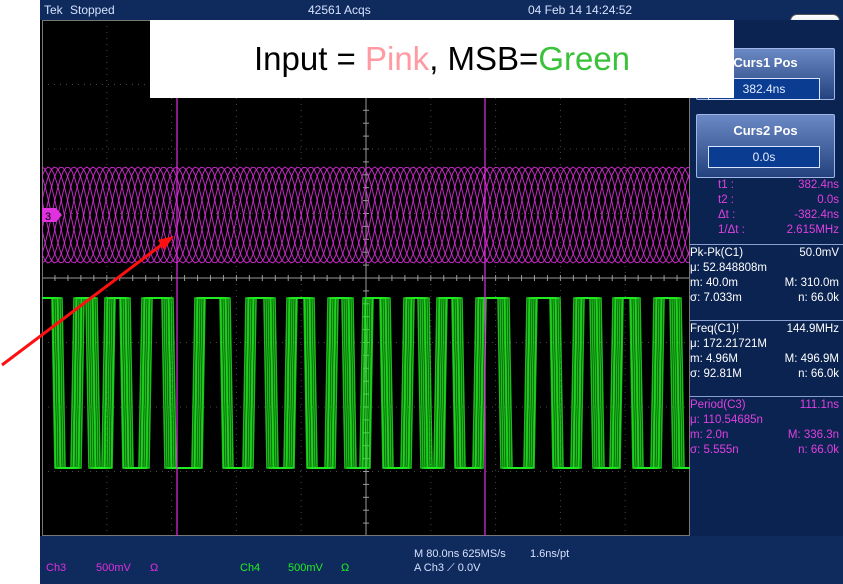 The height and width of the screenshot is (584, 843). Describe the element at coordinates (52, 215) in the screenshot. I see `ch3-ground-marker: 3` at that location.